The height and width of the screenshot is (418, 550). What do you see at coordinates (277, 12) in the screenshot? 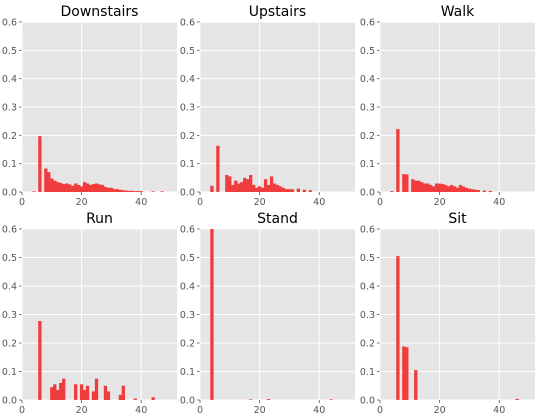
I see `subplot-title: Upstairs` at bounding box center [277, 12].